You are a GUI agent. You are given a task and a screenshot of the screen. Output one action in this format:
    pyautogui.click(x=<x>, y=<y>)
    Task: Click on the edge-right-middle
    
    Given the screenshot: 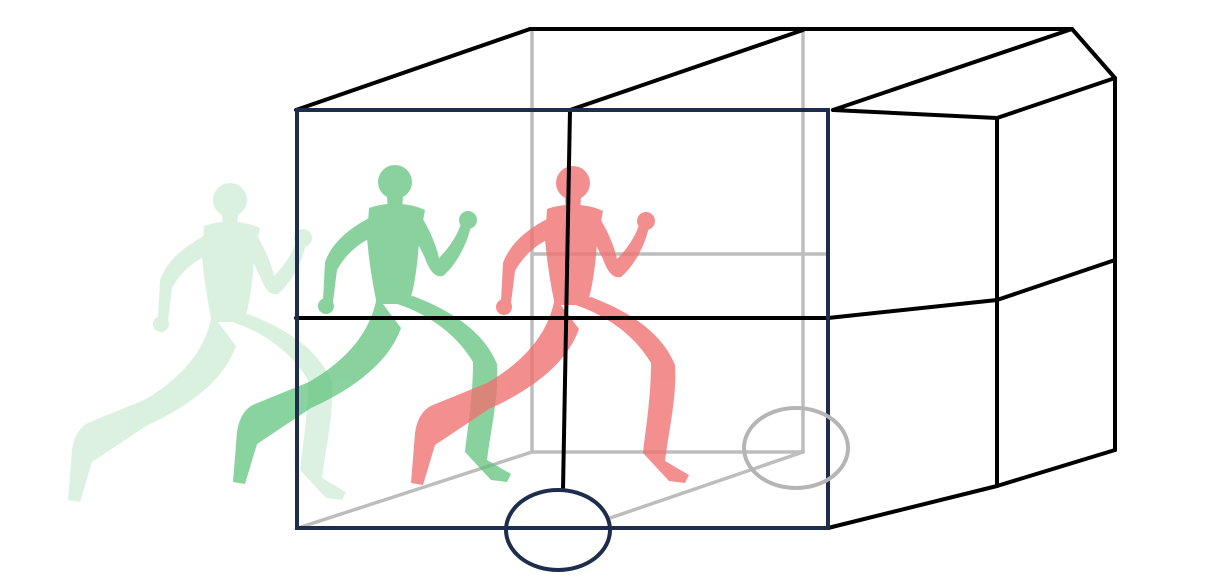 What is the action you would take?
    pyautogui.click(x=912, y=309)
    